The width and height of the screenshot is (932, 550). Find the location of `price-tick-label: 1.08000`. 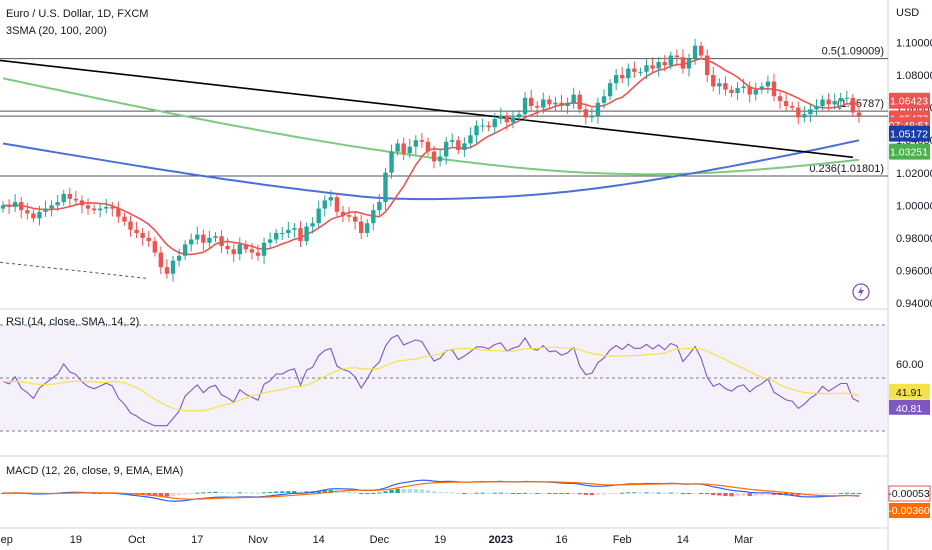

price-tick-label: 1.08000 is located at coordinates (914, 76).